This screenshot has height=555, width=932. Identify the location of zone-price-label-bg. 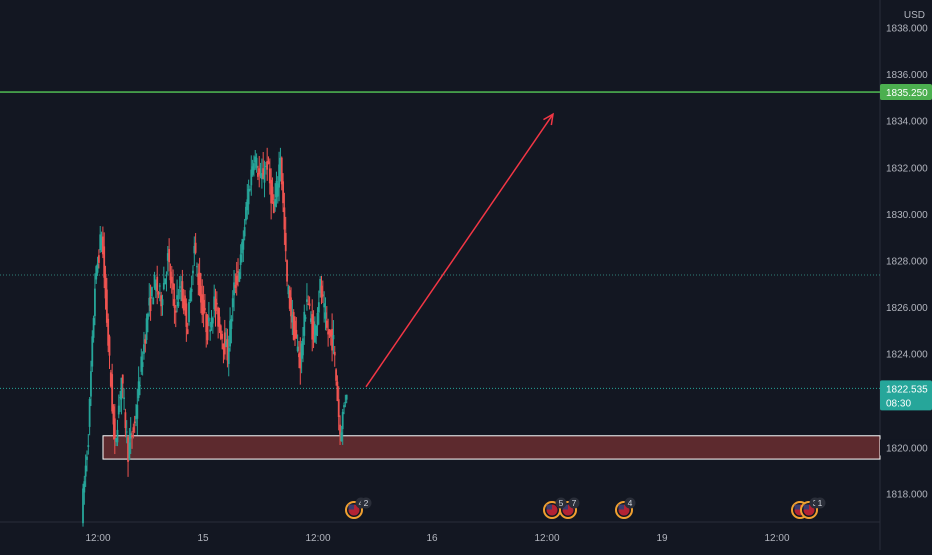
(906, 447).